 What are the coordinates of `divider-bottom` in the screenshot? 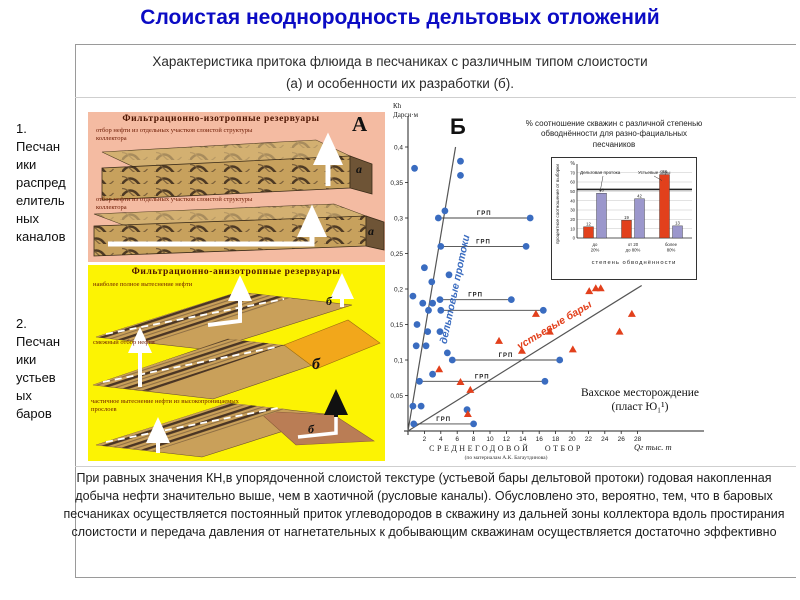 It's located at (435, 577).